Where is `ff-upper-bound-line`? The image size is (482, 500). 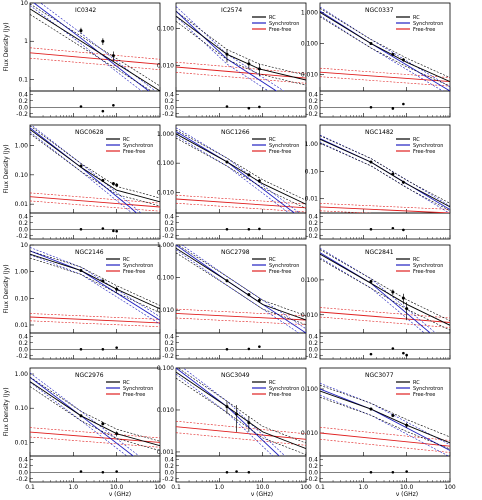
ff-upper-bound-line is located at coordinates (385, 206).